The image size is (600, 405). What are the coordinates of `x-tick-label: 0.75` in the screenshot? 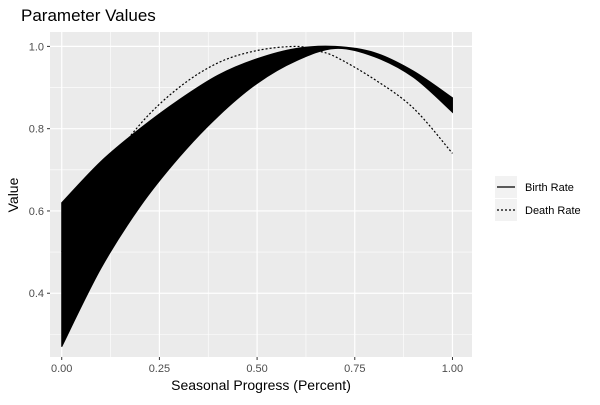 It's located at (354, 369).